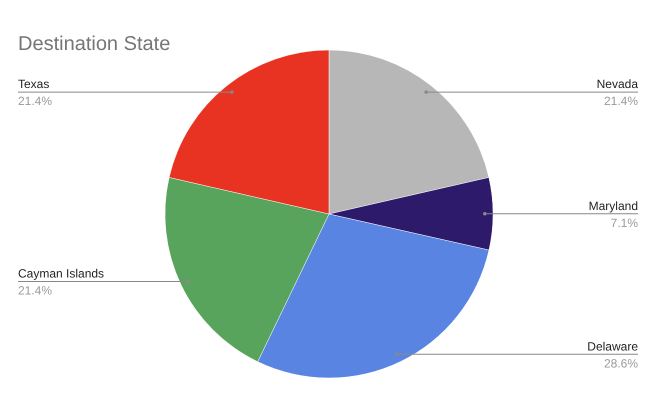  Describe the element at coordinates (621, 363) in the screenshot. I see `data-label: 28.6%` at that location.